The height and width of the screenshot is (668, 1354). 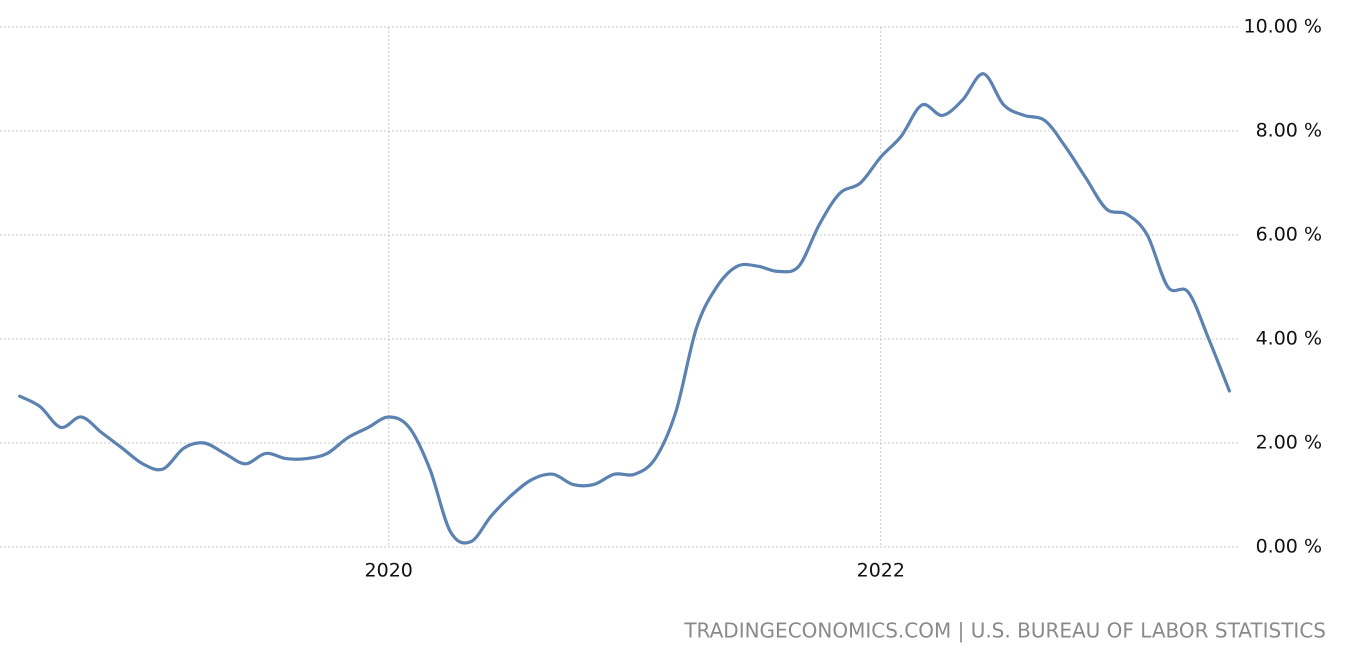 What do you see at coordinates (881, 571) in the screenshot?
I see `x-tick-label: 2022` at bounding box center [881, 571].